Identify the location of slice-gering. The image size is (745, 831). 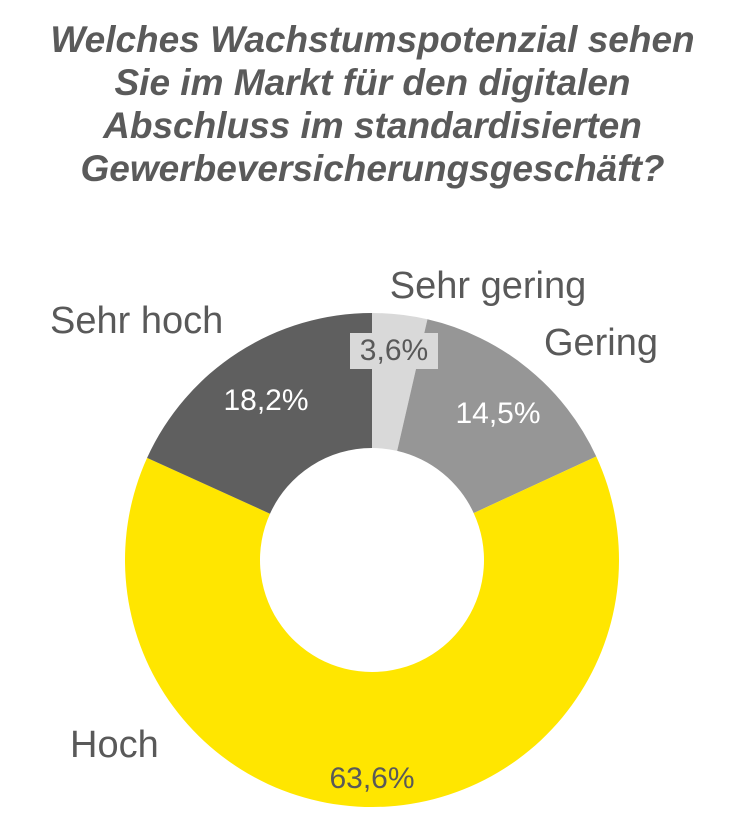
(497, 416).